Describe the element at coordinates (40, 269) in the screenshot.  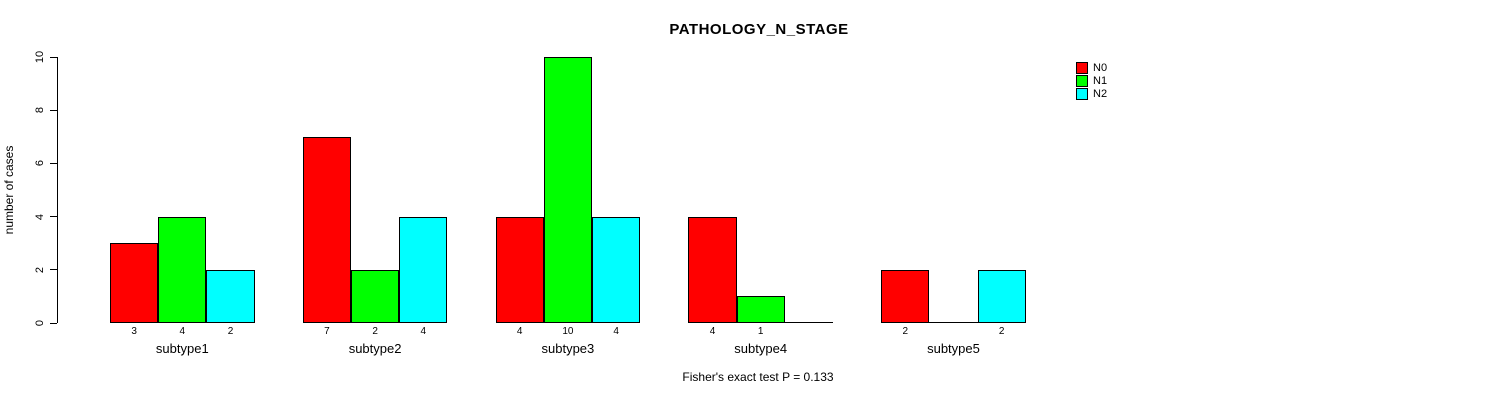
I see `y-tick-label: 2` at that location.